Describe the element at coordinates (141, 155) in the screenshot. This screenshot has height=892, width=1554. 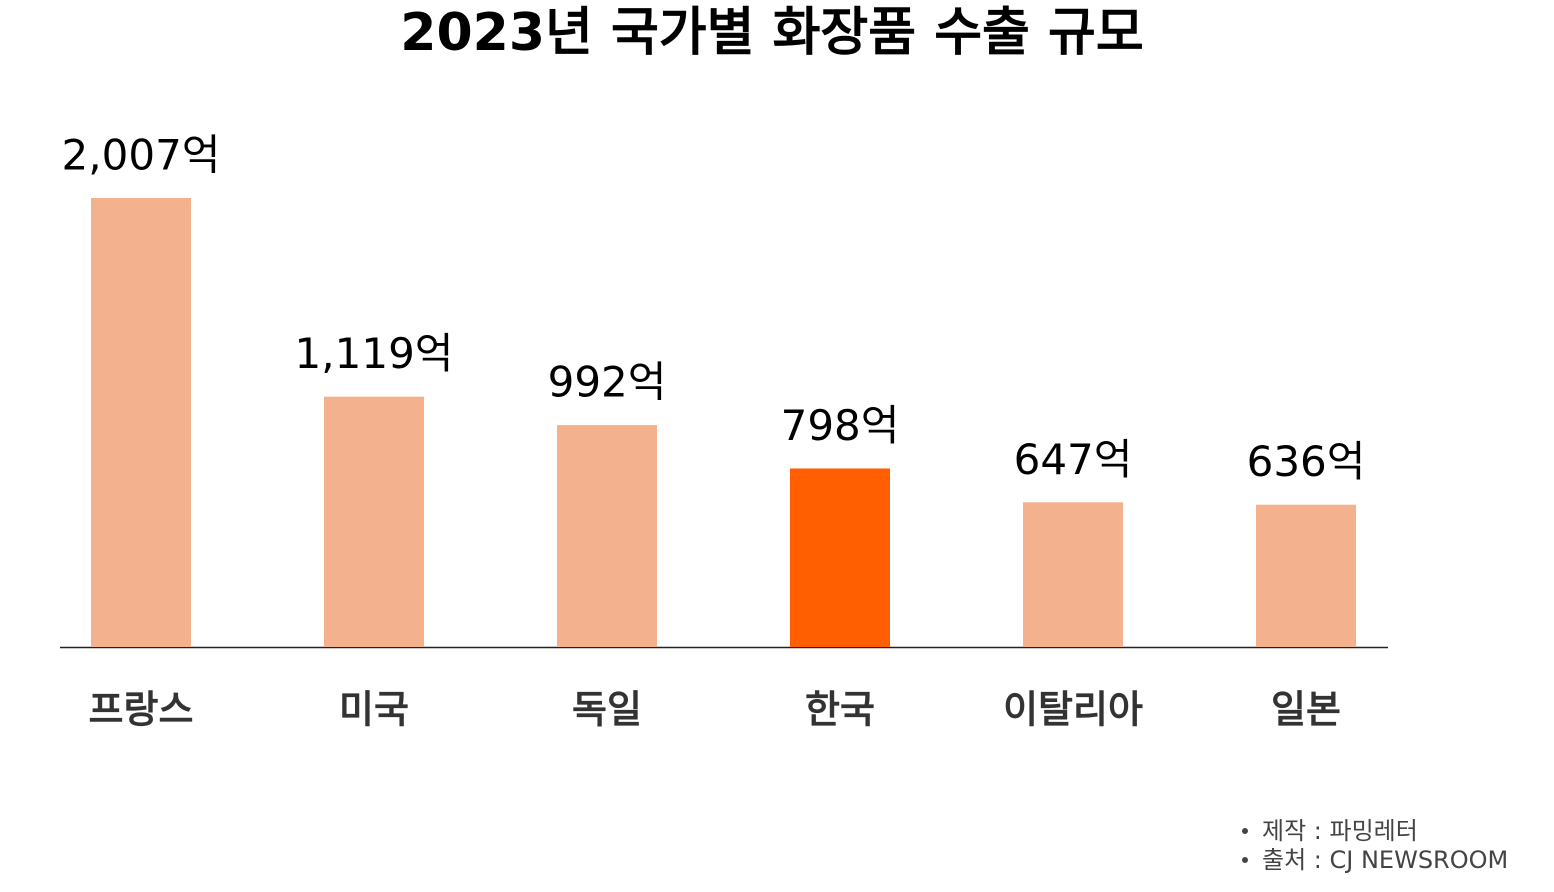
I see `value-label: 2,007억` at that location.